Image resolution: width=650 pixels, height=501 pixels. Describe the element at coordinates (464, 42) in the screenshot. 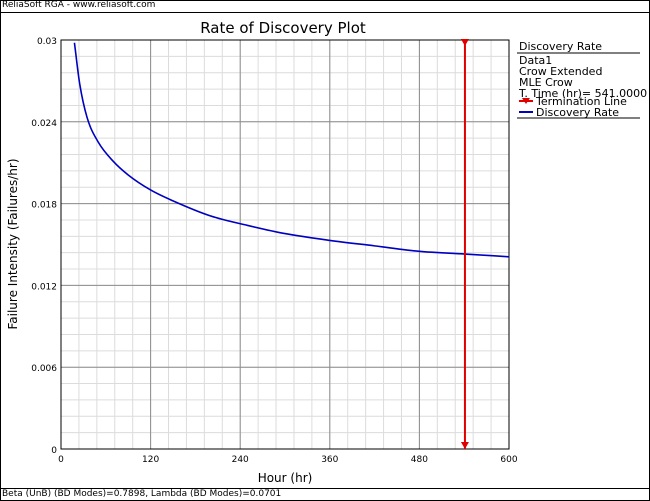

I see `termination-marker-top` at that location.